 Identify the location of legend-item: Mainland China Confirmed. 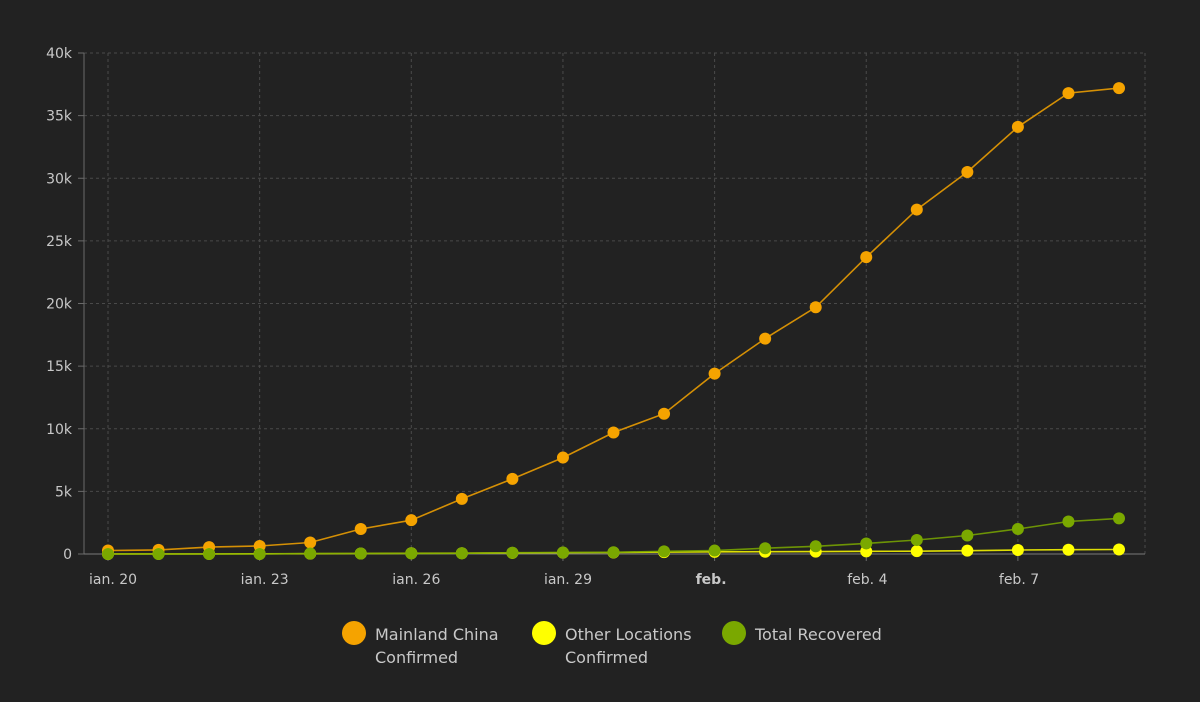
(420, 644).